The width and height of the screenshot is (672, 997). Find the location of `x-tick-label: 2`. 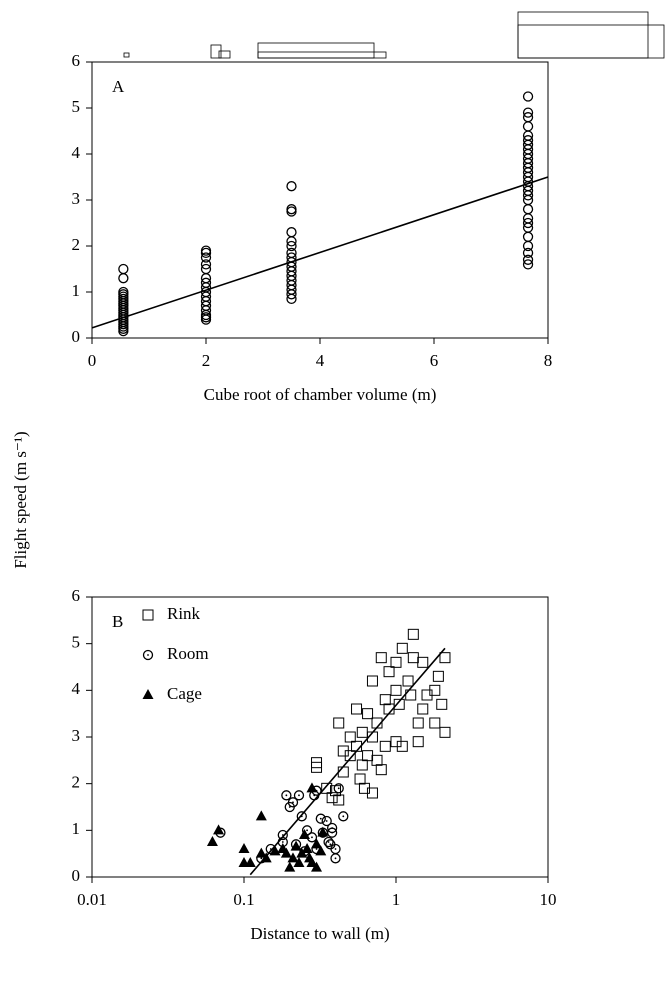

x-tick-label: 2 is located at coordinates (206, 360).